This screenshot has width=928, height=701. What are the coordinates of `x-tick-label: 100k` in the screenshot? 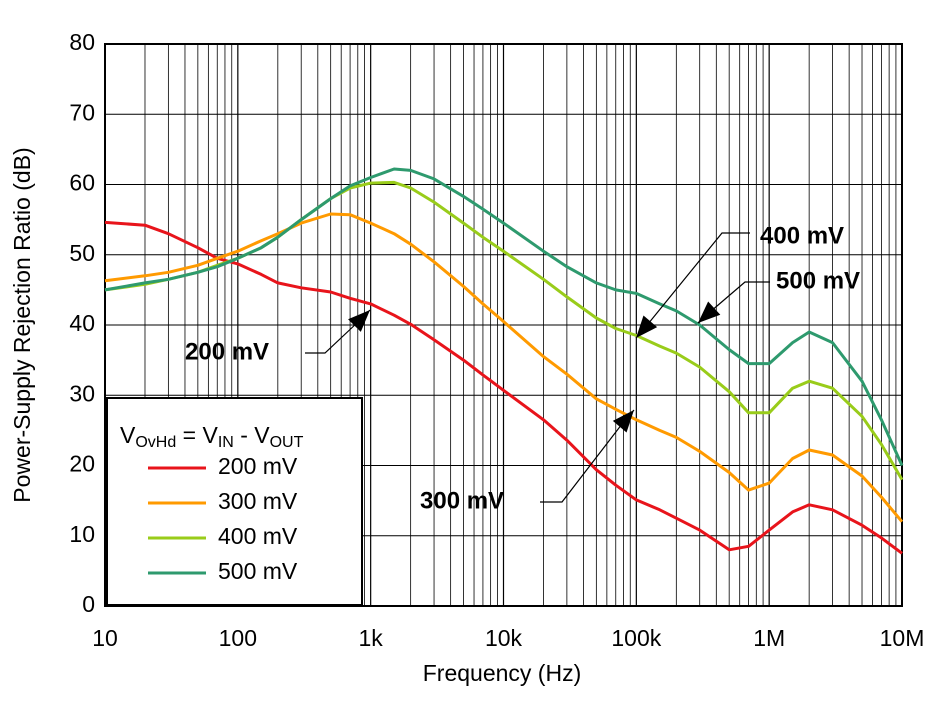 It's located at (636, 638).